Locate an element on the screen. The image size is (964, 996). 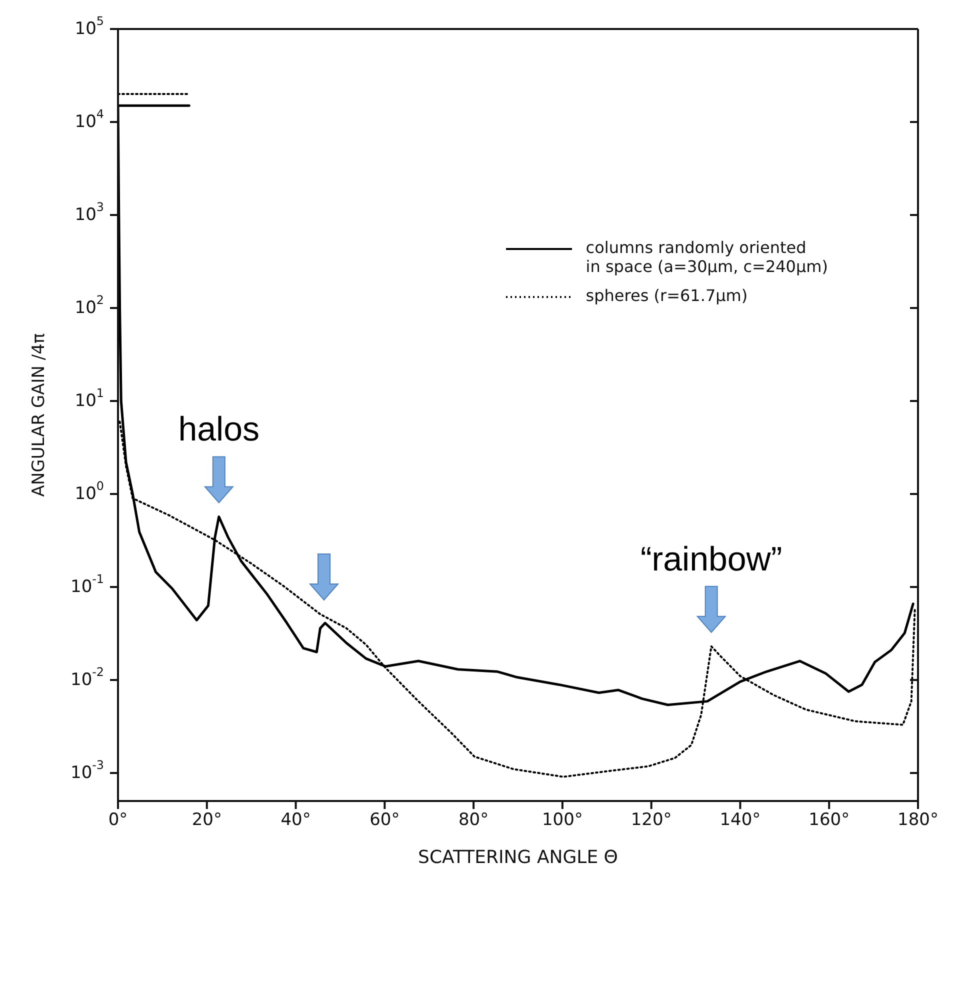
x-tick-label: 60° is located at coordinates (385, 820).